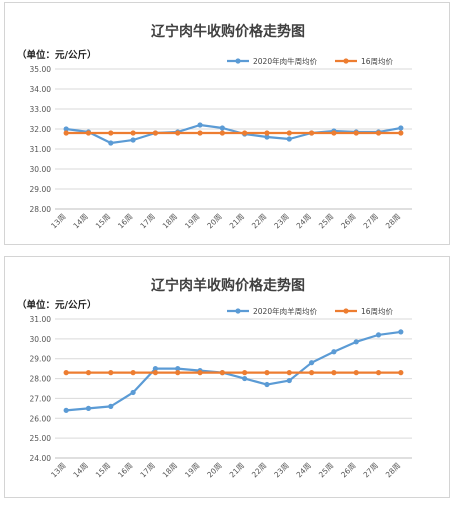  Describe the element at coordinates (41, 458) in the screenshot. I see `y-tick-label: 24.00` at that location.